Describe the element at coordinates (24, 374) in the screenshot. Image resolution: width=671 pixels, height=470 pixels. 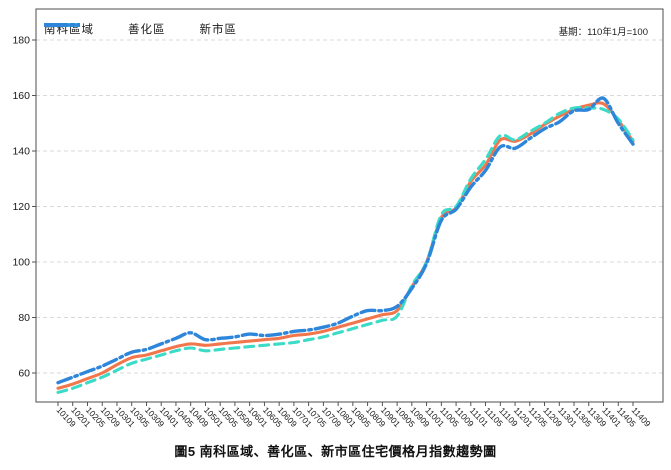
I see `y-axis-label-60: 60` at that location.